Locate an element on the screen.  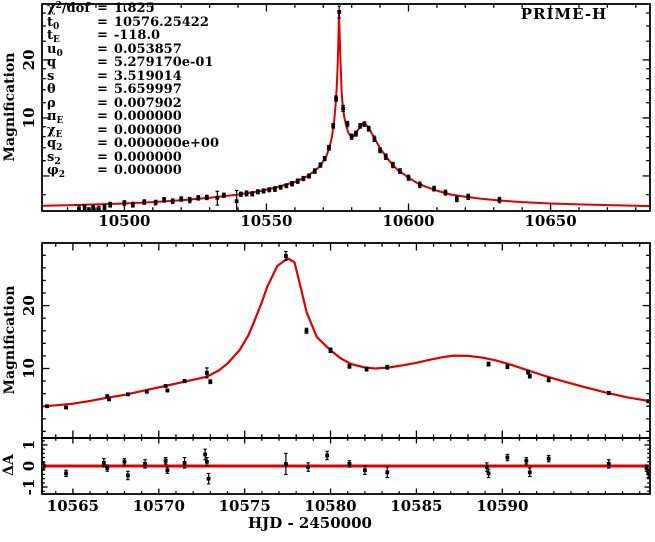
y-tick-label: 20 is located at coordinates (29, 59).